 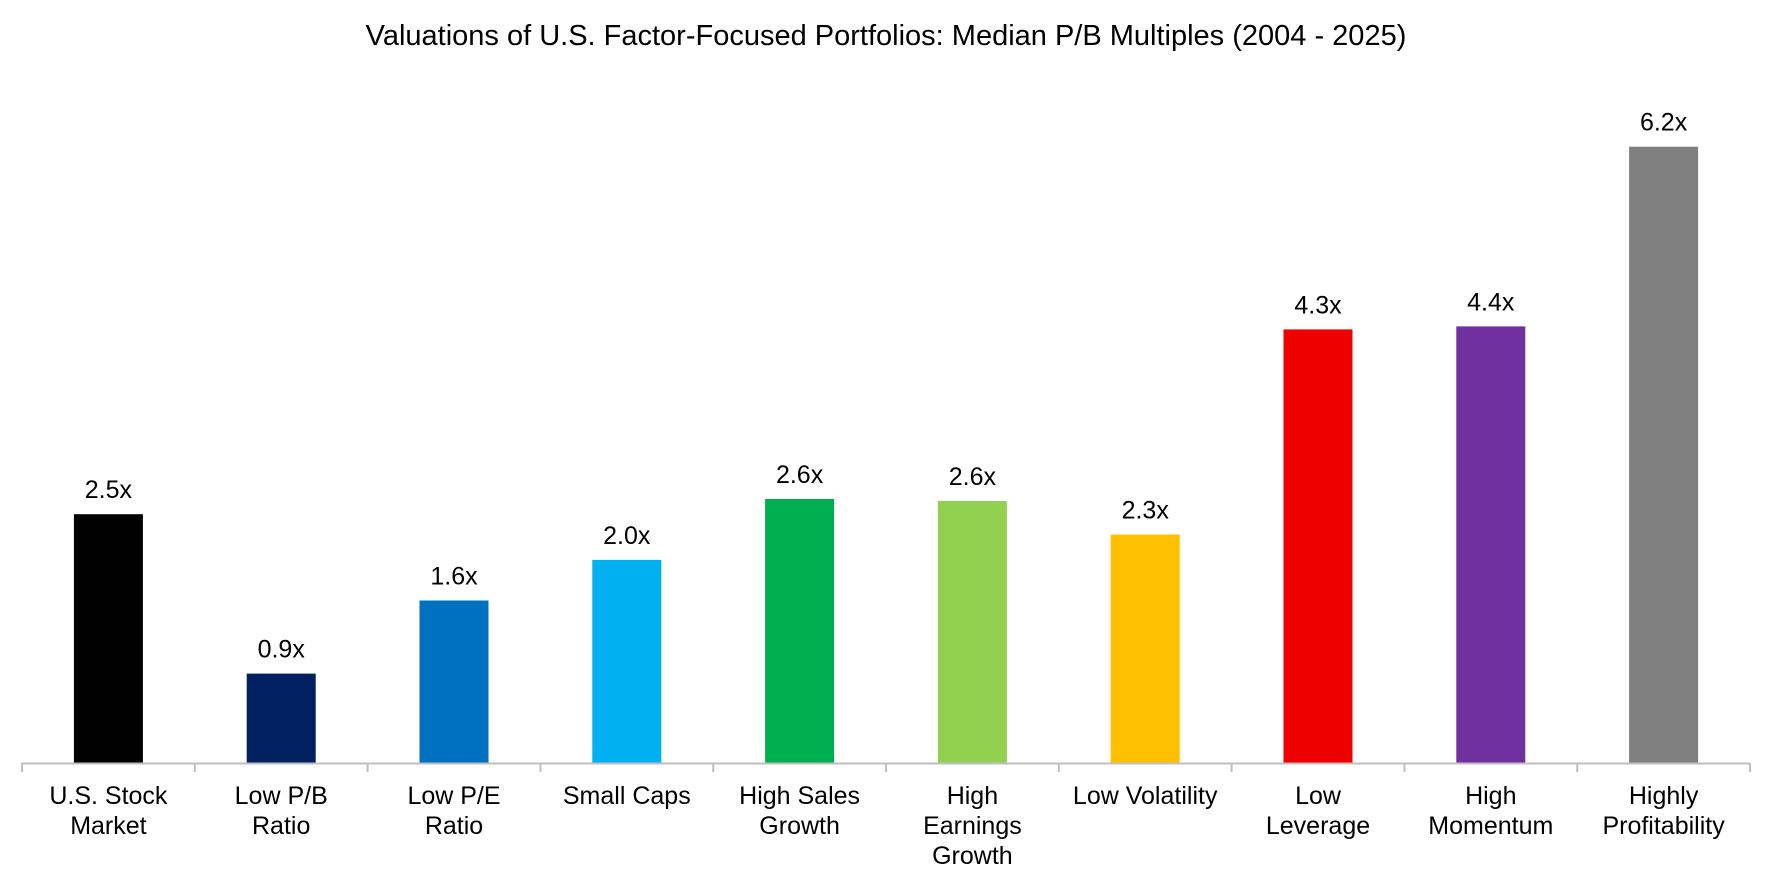 What do you see at coordinates (1318, 796) in the screenshot?
I see `x-tick-label-8-line-1: Low` at bounding box center [1318, 796].